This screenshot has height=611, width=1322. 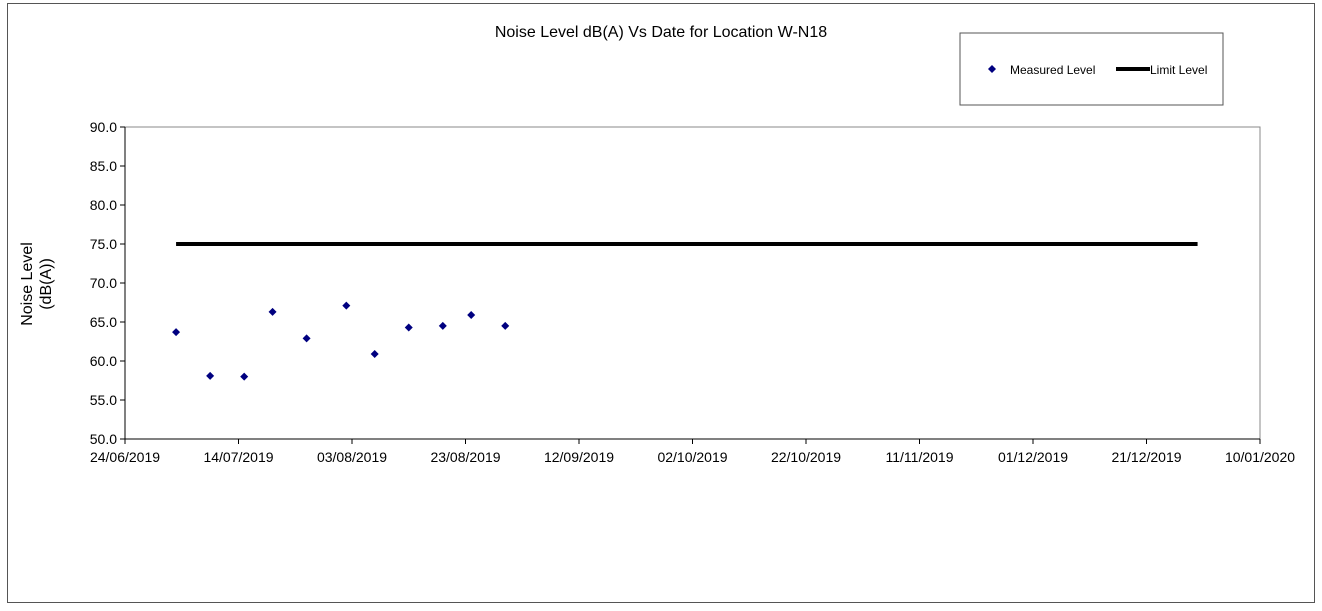 I want to click on x-tick-label: 10/01/2020, so click(x=1260, y=457).